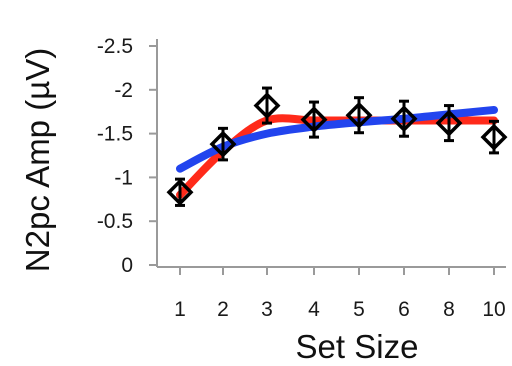 This screenshot has height=366, width=512. What do you see at coordinates (449, 309) in the screenshot?
I see `x-tick-label: 8` at bounding box center [449, 309].